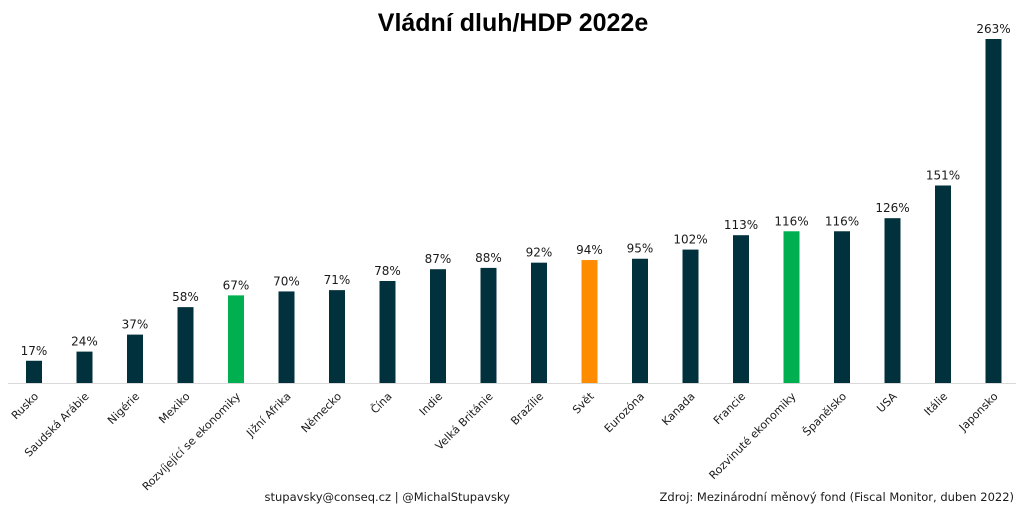  I want to click on category-label: Rusko, so click(25, 406).